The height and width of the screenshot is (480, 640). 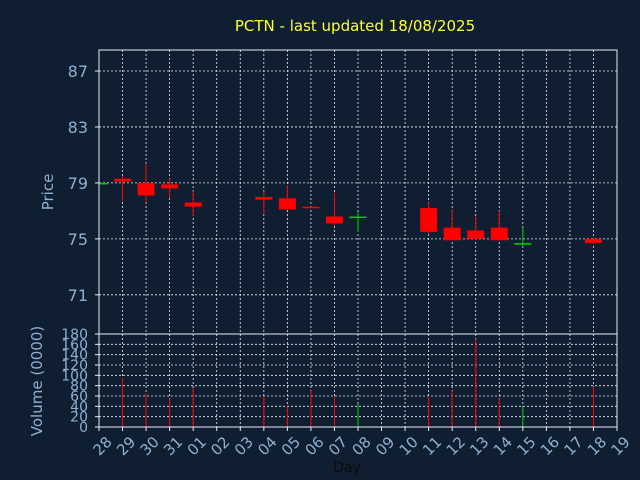 I want to click on price-tick-label-79: 79, so click(x=78, y=183).